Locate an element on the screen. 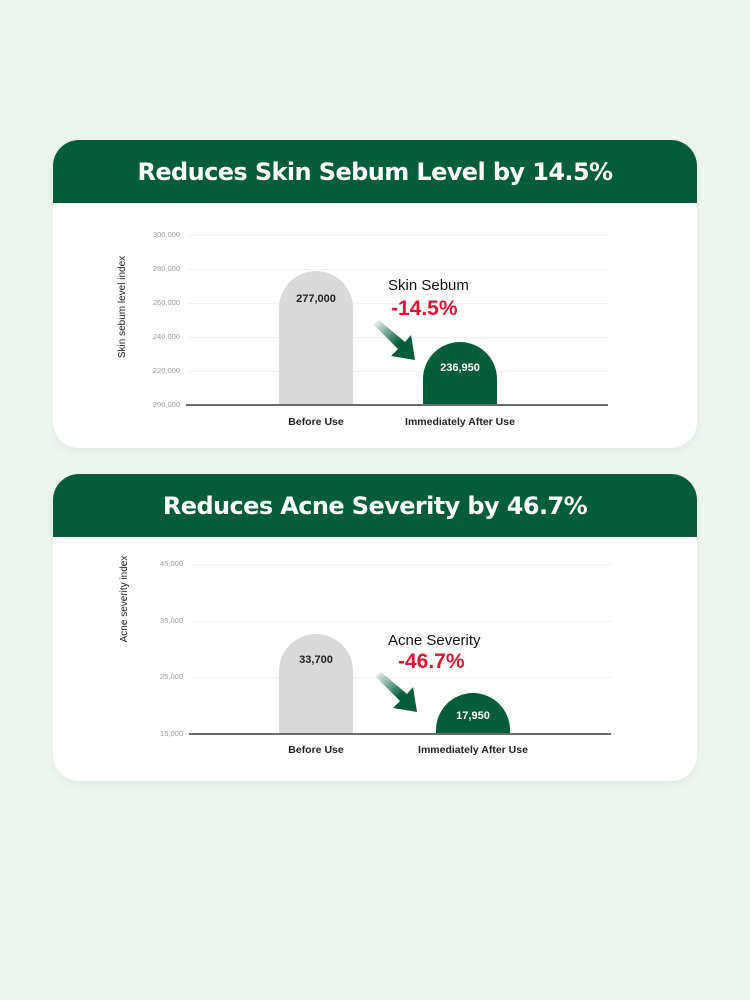 This screenshot has width=750, height=1000. annotation-label: Acne Severity is located at coordinates (434, 640).